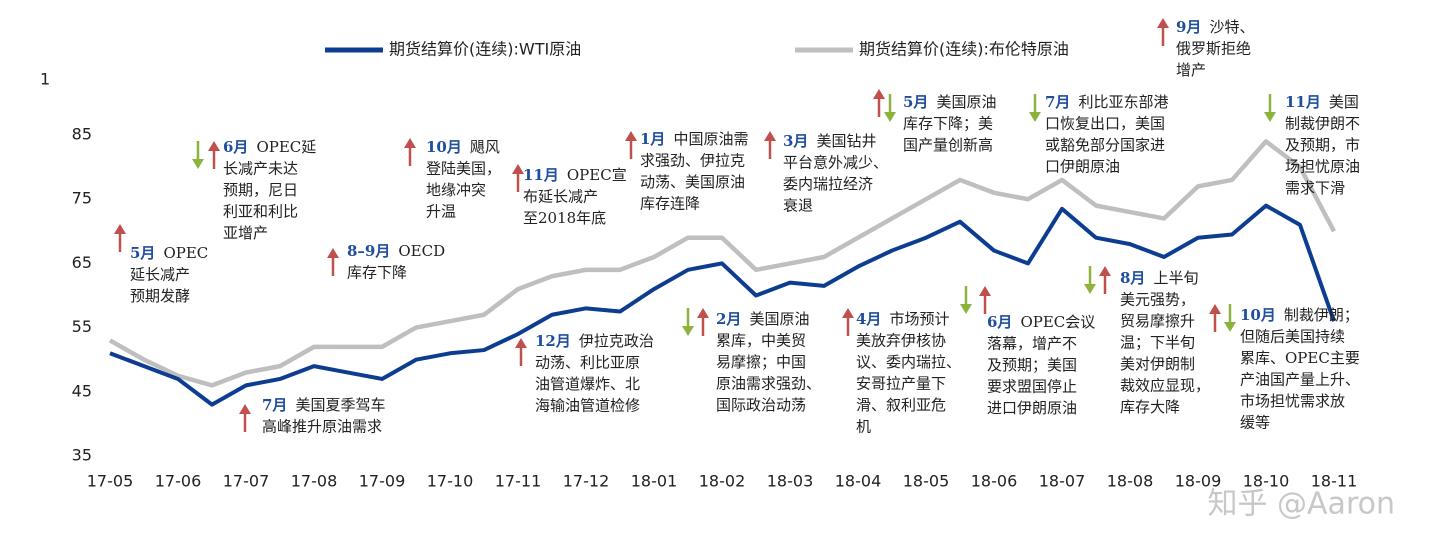  I want to click on annotation-month: 3月, so click(795, 141).